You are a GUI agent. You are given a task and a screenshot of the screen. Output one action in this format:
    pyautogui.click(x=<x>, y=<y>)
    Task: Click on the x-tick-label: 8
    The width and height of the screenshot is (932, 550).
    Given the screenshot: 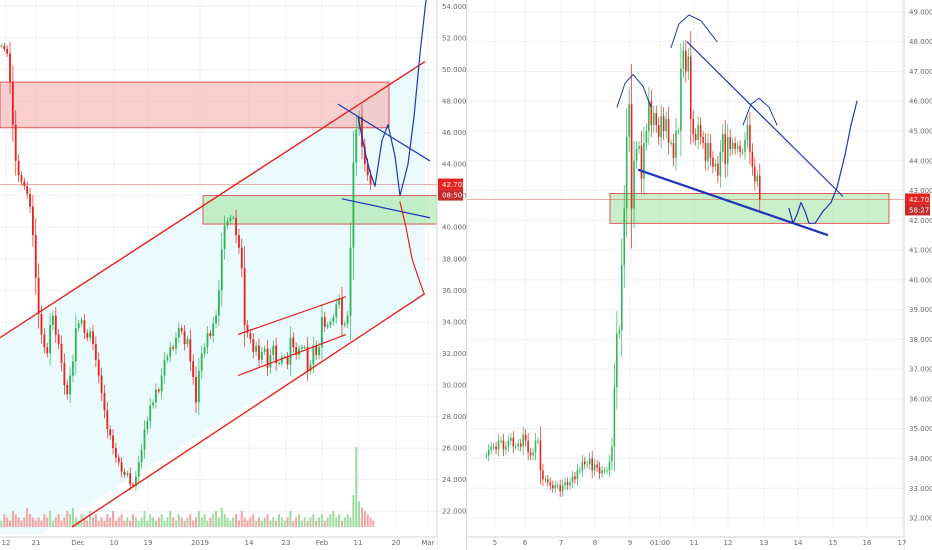 What is the action you would take?
    pyautogui.click(x=595, y=543)
    